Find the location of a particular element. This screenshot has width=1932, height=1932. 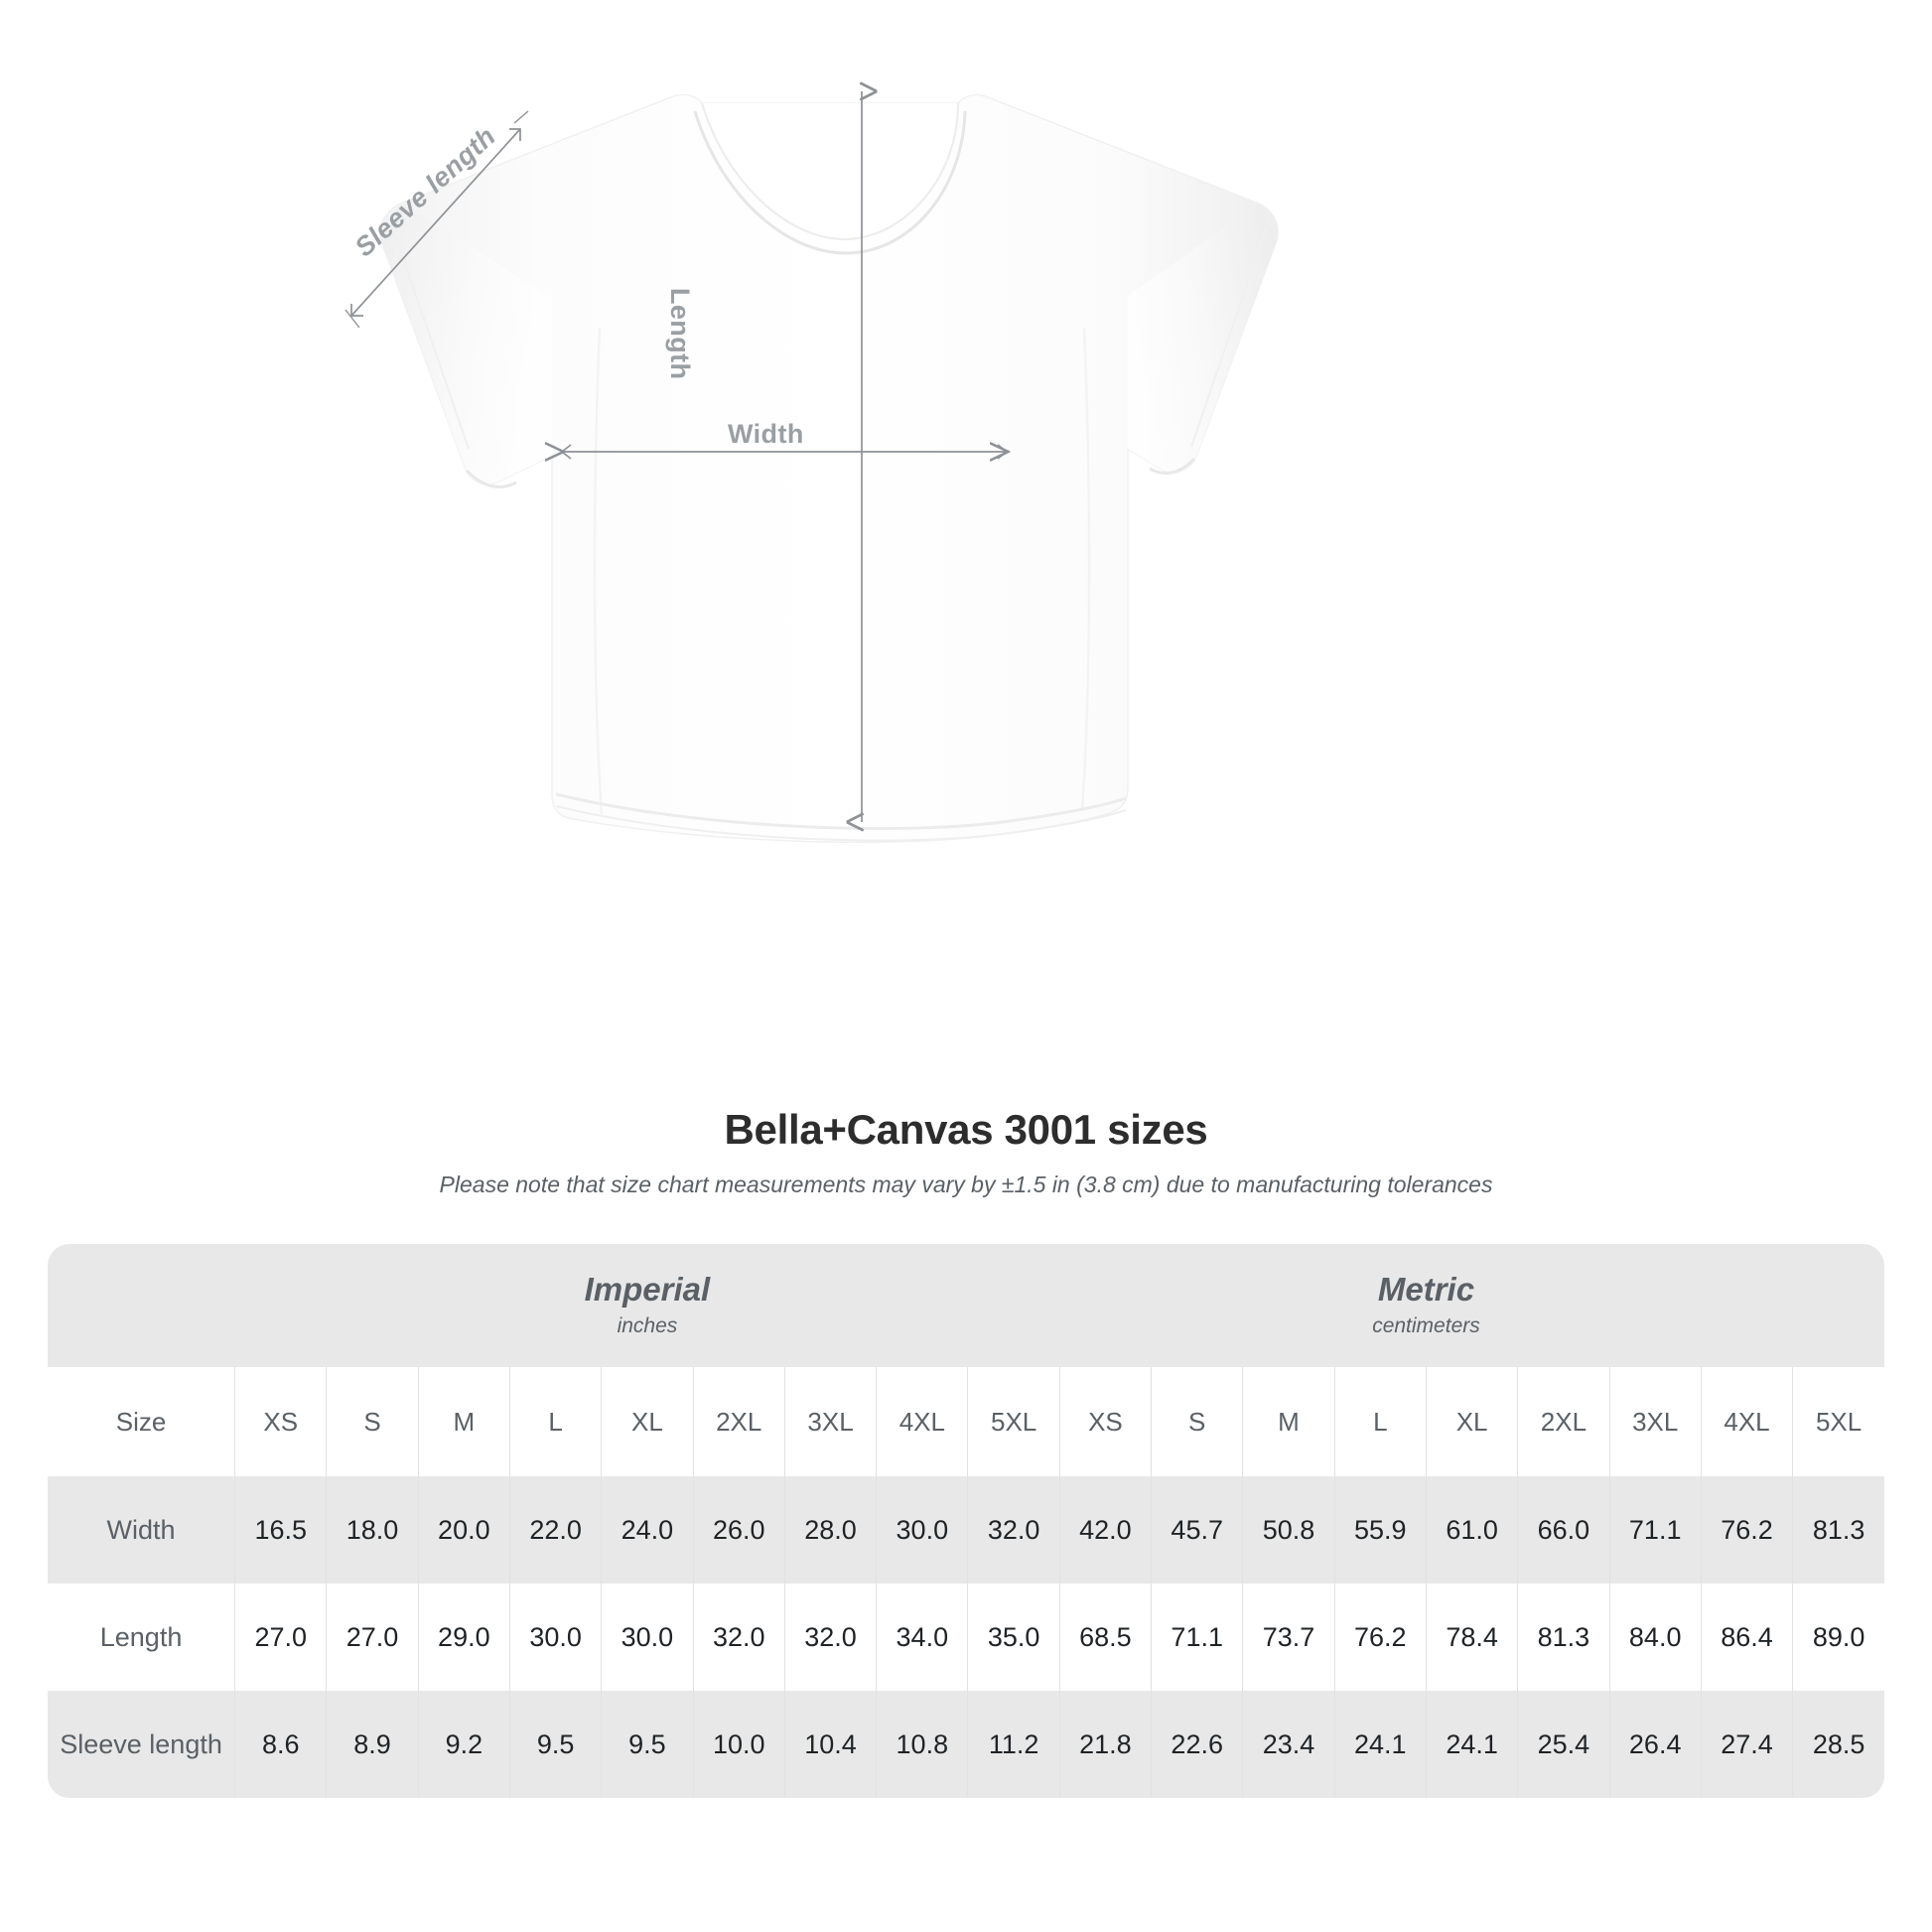

cell-width-metric-2xl: 66.0 is located at coordinates (1563, 1530).